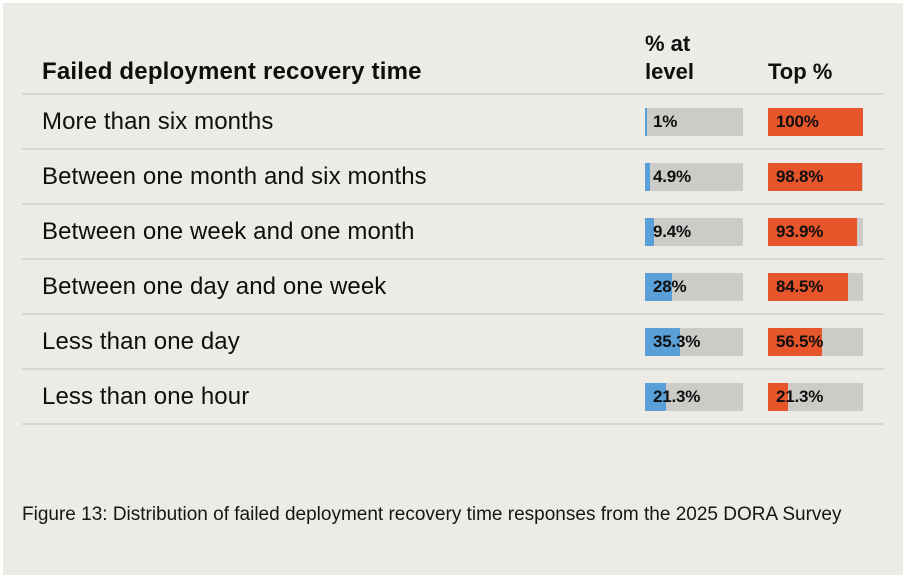 This screenshot has height=578, width=906. Describe the element at coordinates (694, 232) in the screenshot. I see `at-level-bar-track: 9.4%` at that location.